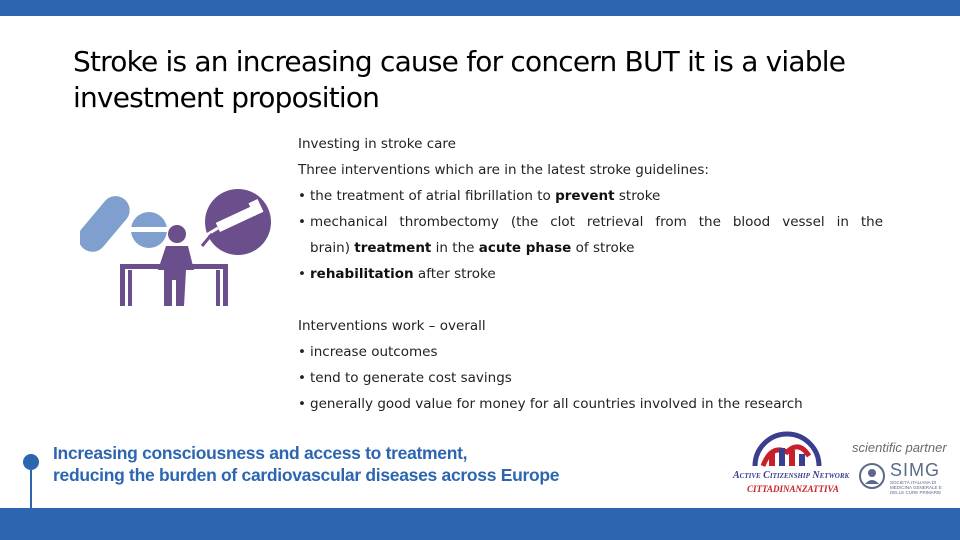 This screenshot has width=960, height=540. What do you see at coordinates (872, 476) in the screenshot?
I see `simg-emblem-icon` at bounding box center [872, 476].